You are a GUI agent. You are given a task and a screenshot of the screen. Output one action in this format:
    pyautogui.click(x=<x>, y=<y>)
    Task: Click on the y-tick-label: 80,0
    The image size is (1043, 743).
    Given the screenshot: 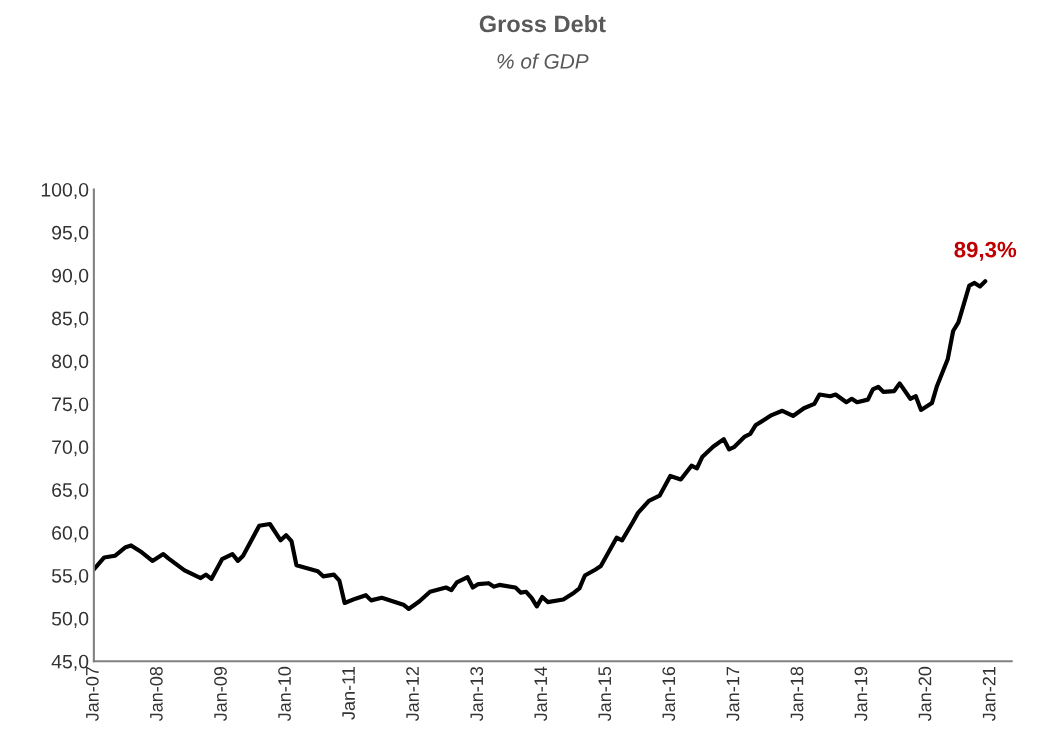 What is the action you would take?
    pyautogui.click(x=70, y=362)
    